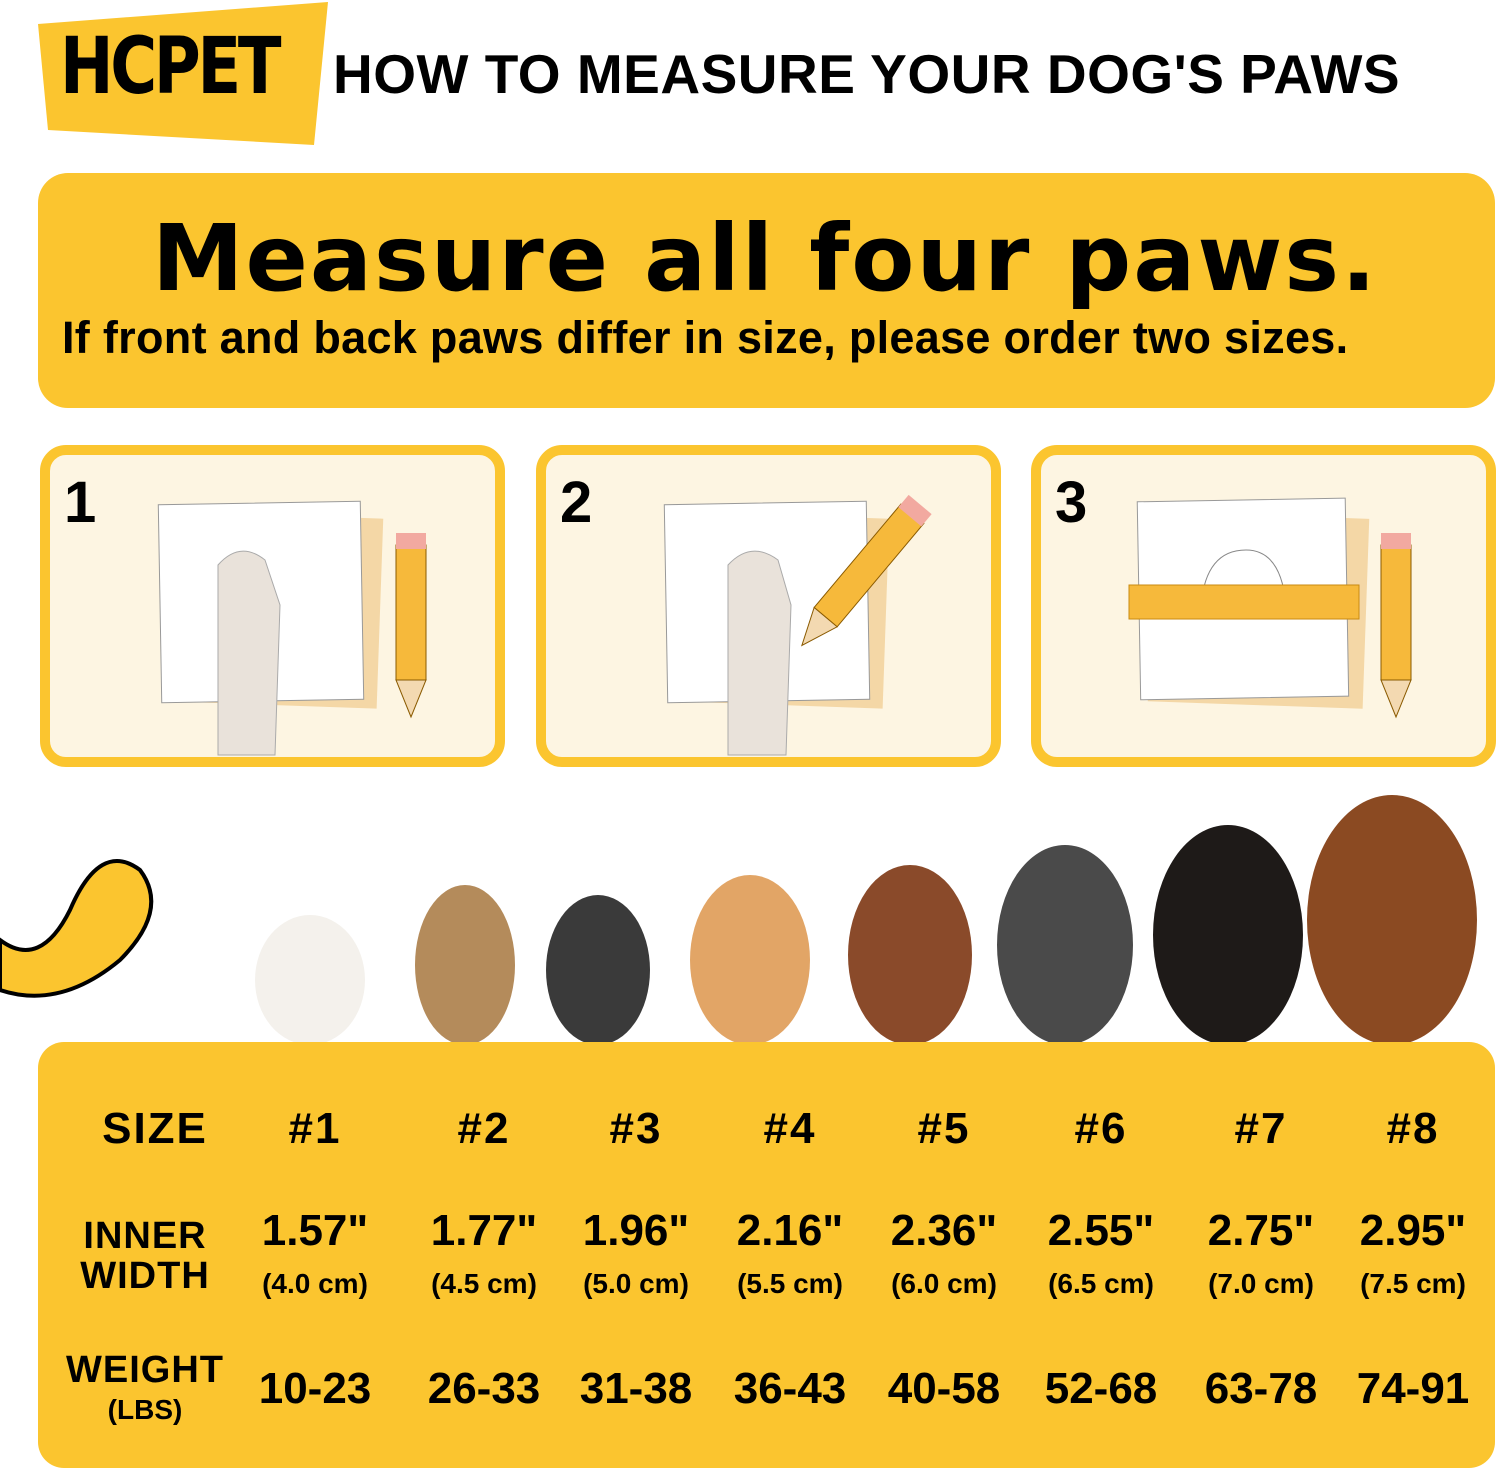 This screenshot has height=1472, width=1500. Describe the element at coordinates (171, 67) in the screenshot. I see `logo-text: HCPET` at that location.